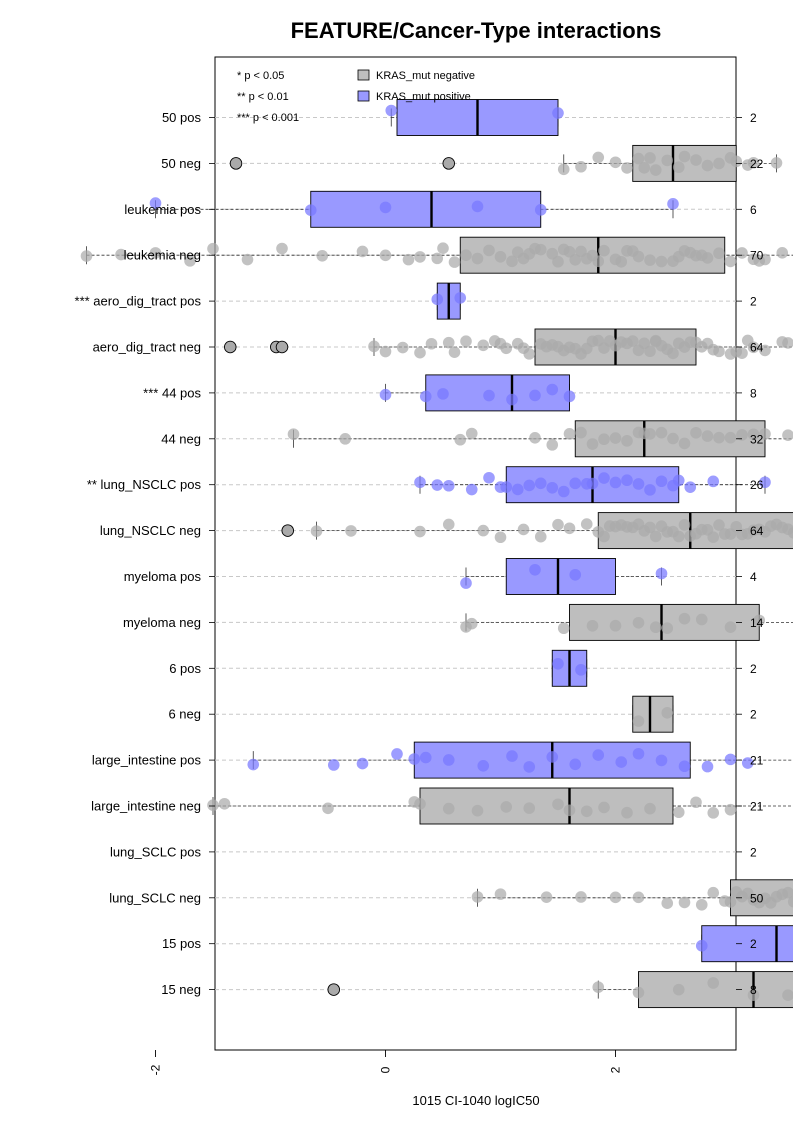  What do you see at coordinates (425, 76) in the screenshot?
I see `legend-label: KRAS_mut negative` at bounding box center [425, 76].